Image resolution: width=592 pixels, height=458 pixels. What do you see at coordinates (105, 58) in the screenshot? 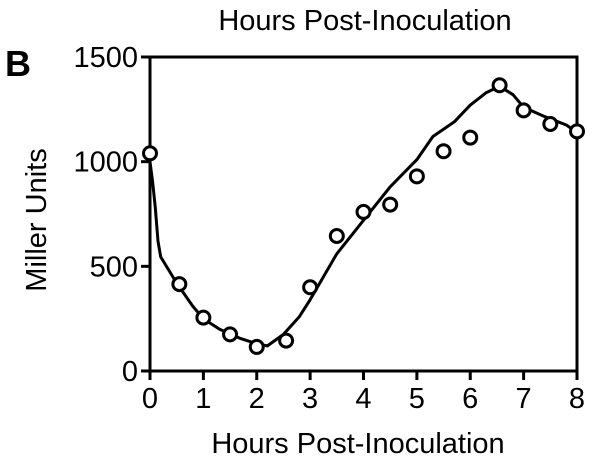
I see `y-tick-label: 1500` at bounding box center [105, 58].